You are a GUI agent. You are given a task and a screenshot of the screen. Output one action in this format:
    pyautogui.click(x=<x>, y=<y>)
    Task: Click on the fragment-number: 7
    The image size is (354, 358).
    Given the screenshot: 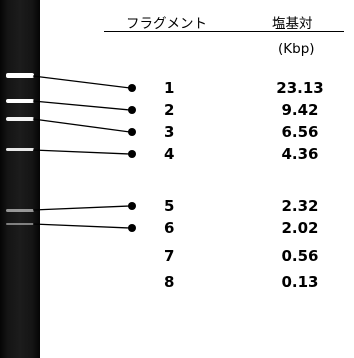 What is the action you would take?
    pyautogui.click(x=169, y=256)
    